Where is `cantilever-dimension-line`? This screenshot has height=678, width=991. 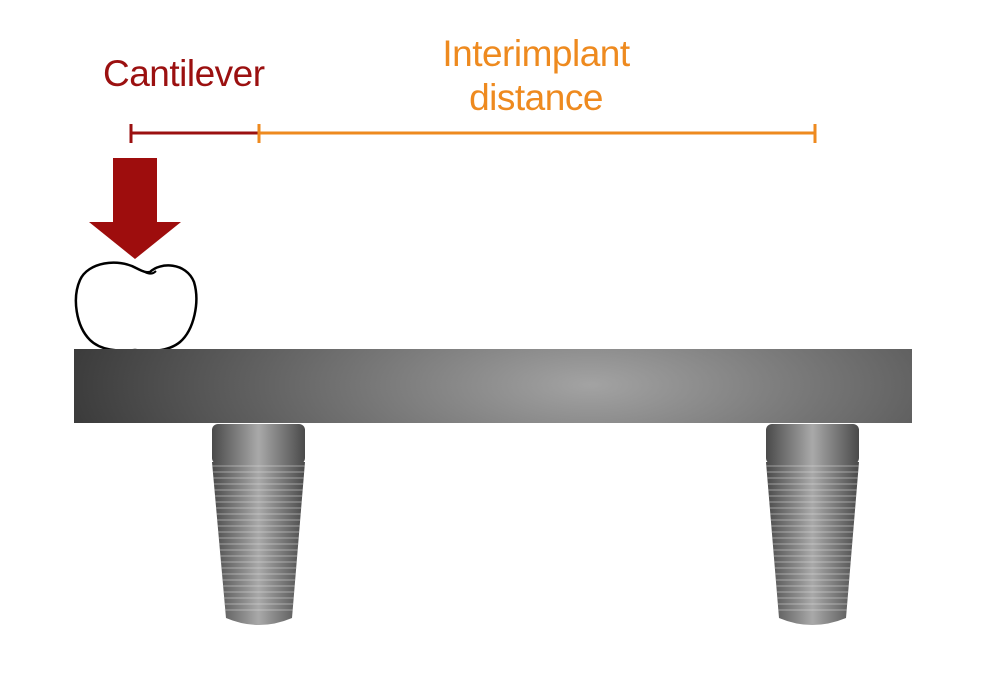
cantilever-dimension-line is located at coordinates (194, 133).